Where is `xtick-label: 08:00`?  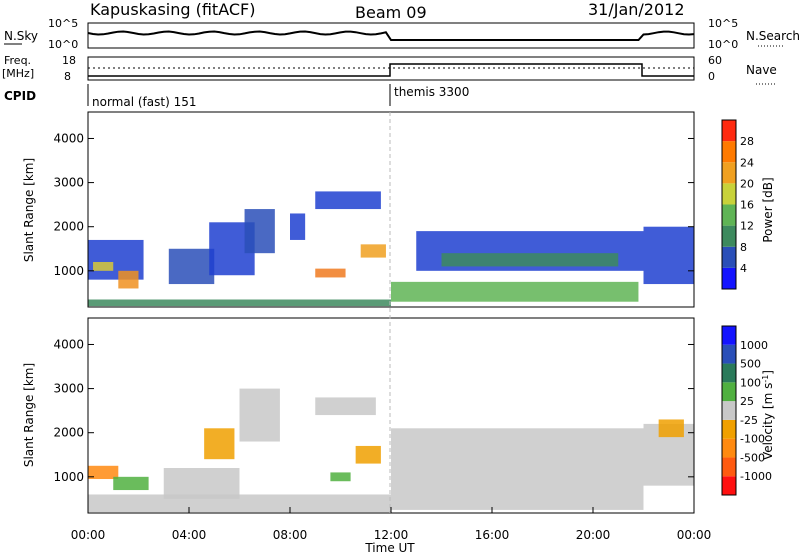 xtick-label: 08:00 is located at coordinates (290, 535).